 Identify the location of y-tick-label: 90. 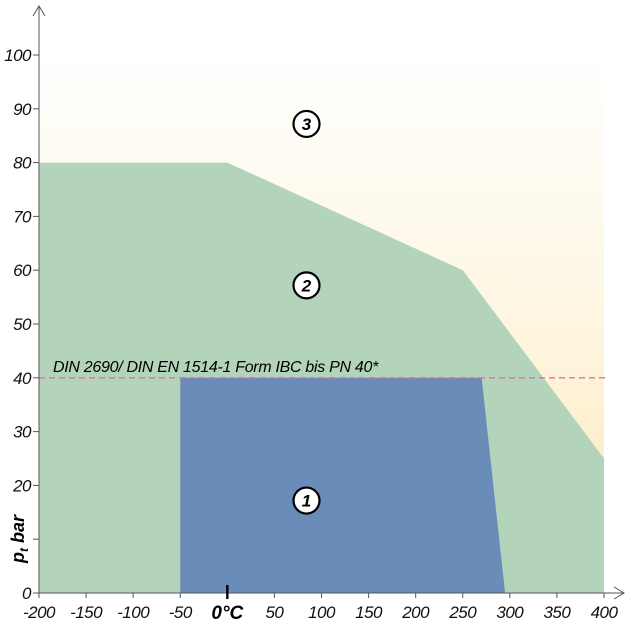
(22, 109).